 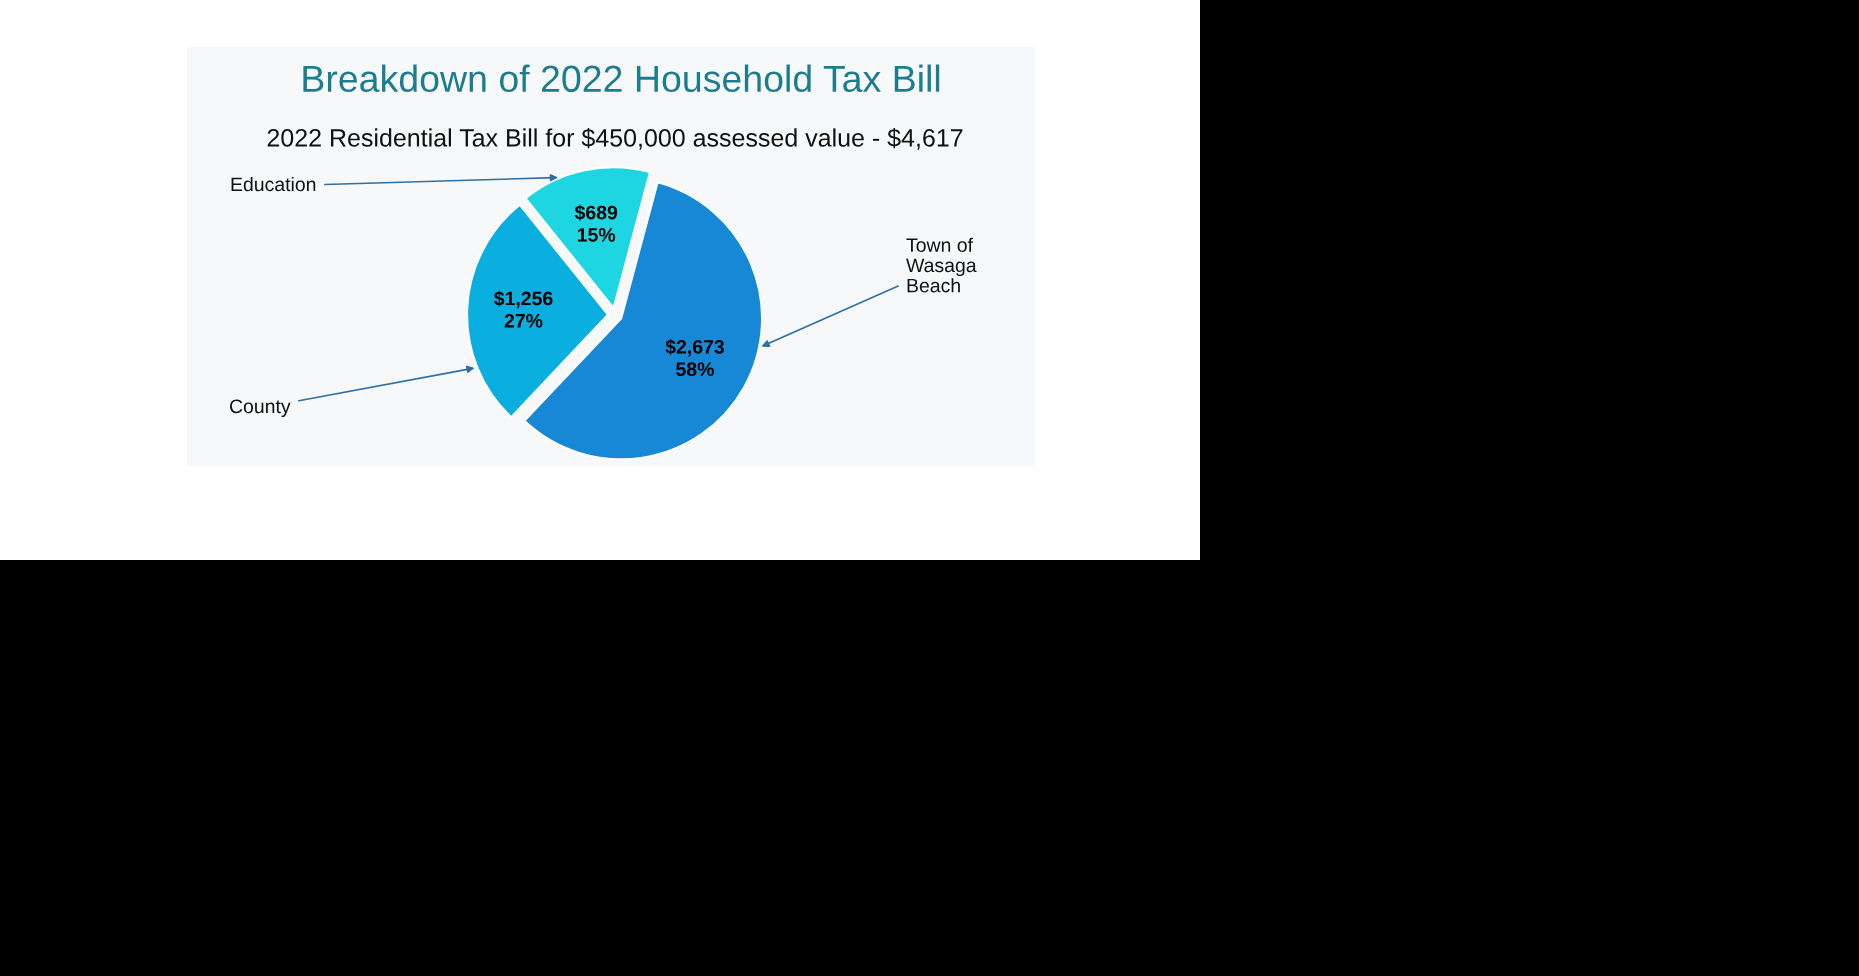 I want to click on data-label: $689 15%, so click(x=596, y=223).